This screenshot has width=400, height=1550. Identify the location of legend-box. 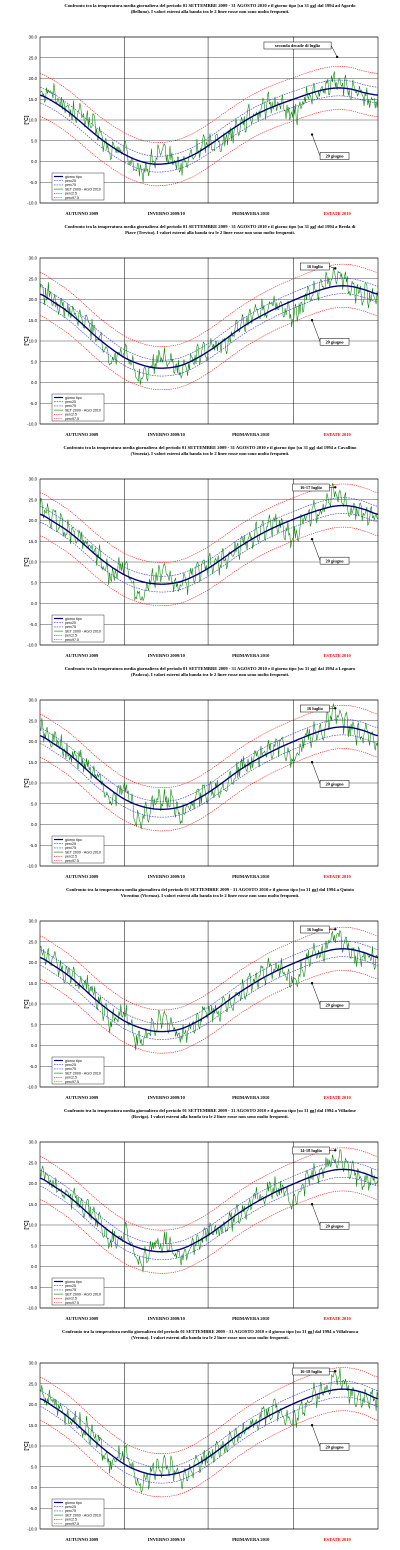
(78, 1512).